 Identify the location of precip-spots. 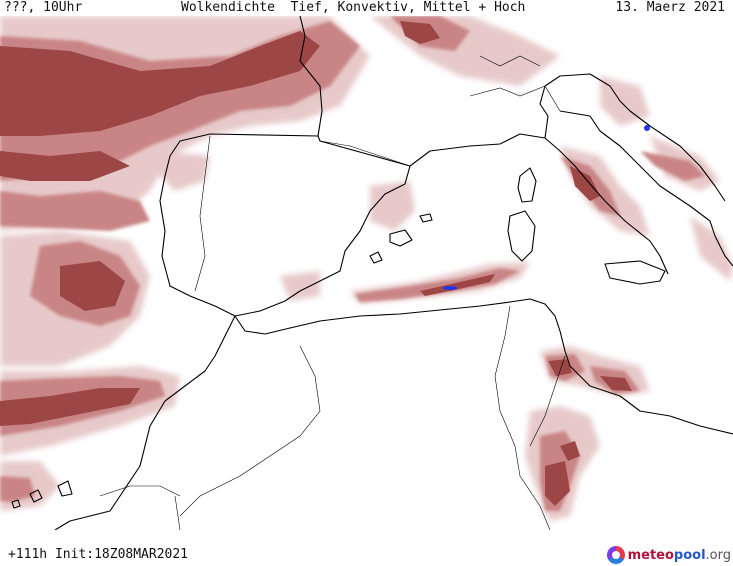
(546, 207).